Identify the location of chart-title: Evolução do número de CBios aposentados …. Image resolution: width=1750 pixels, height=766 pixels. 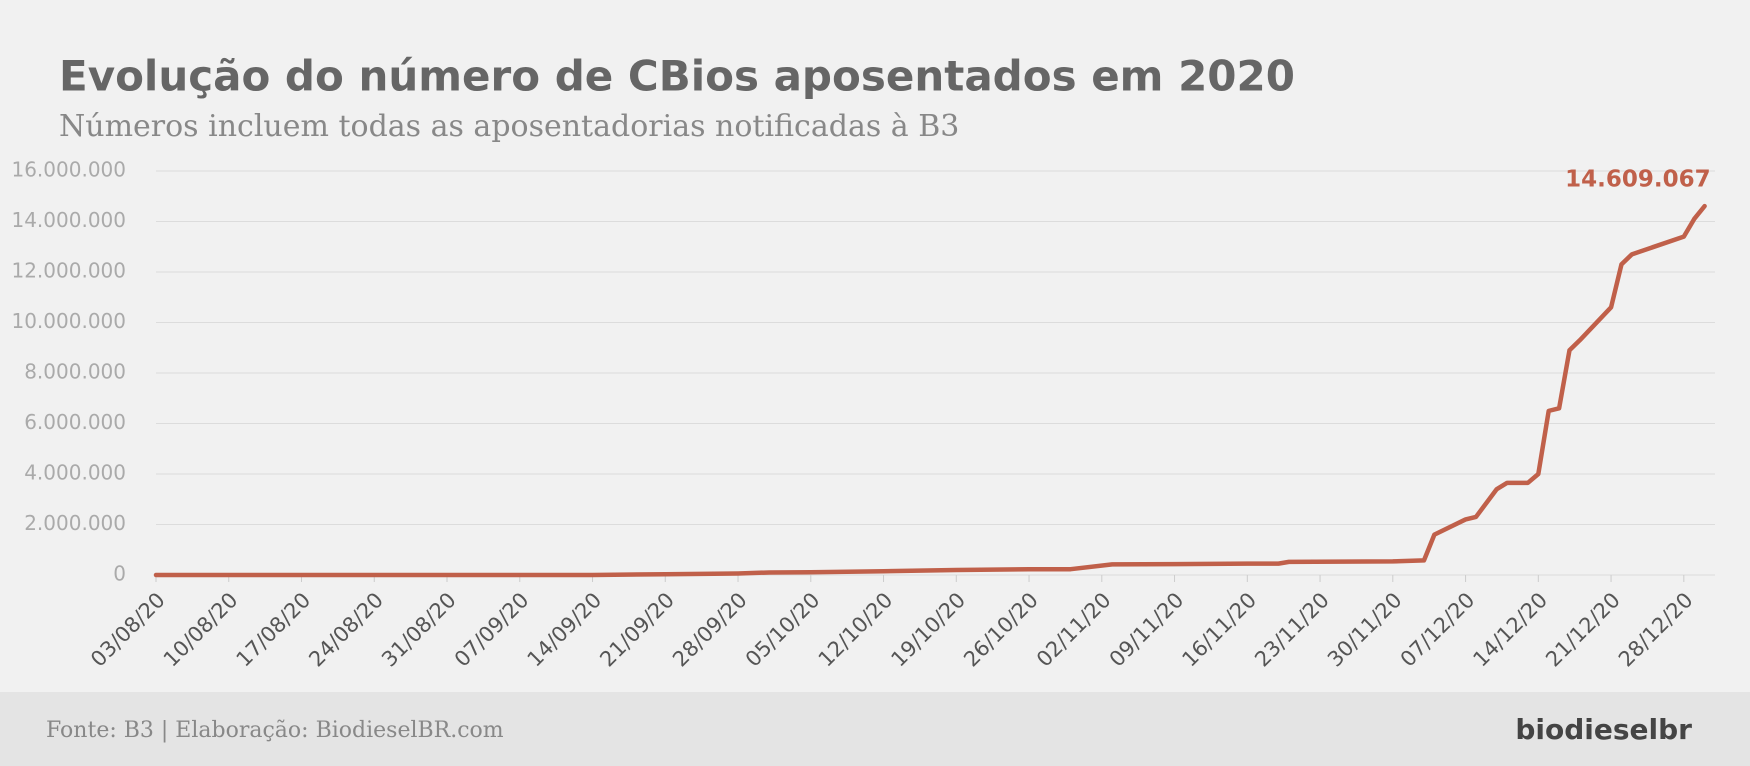
(677, 76).